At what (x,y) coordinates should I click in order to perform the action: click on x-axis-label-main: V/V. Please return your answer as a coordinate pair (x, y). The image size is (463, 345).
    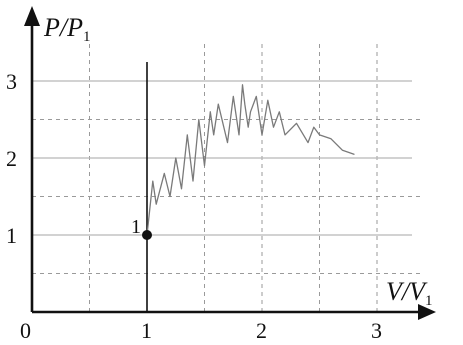
    Looking at the image, I should click on (407, 291).